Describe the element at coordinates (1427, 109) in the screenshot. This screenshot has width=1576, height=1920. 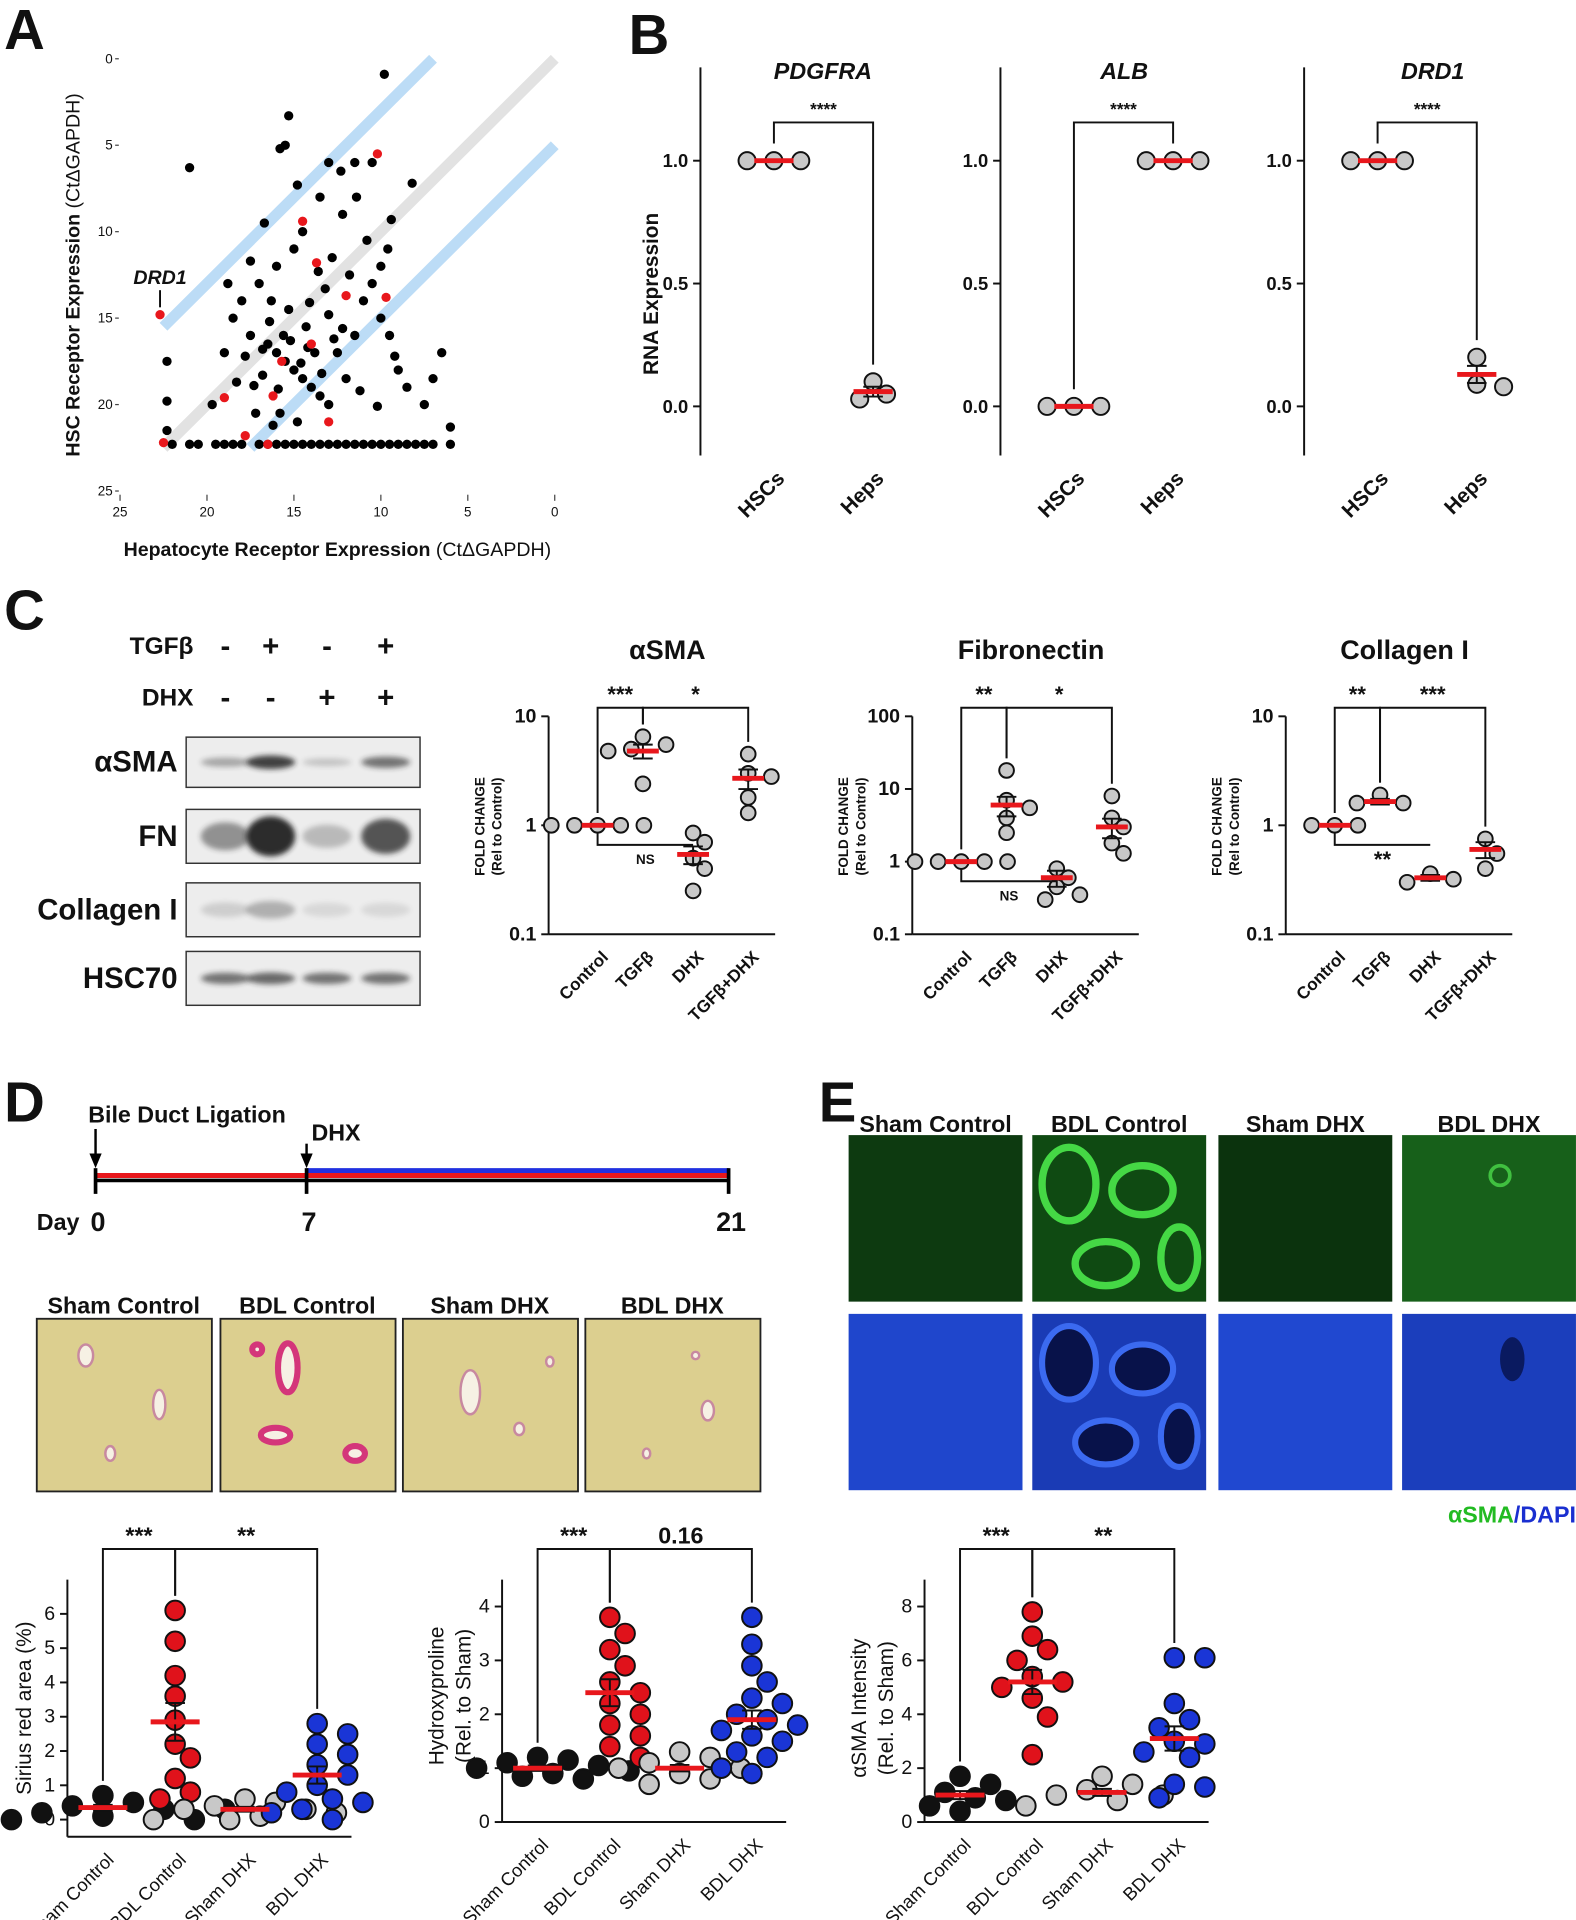
I see `significance-label: ****` at that location.